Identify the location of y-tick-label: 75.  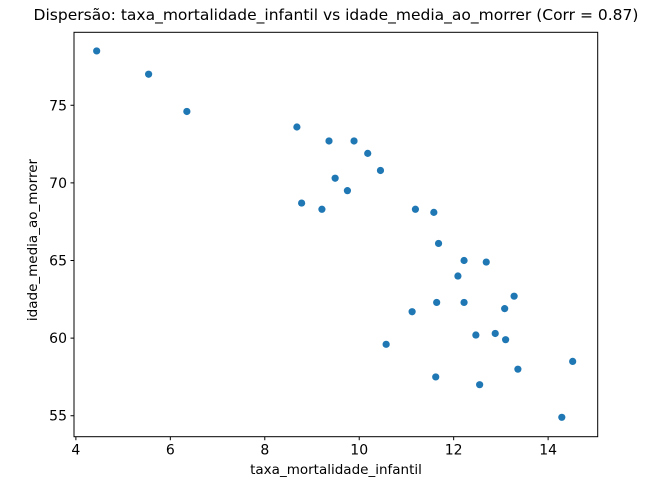
(58, 106).